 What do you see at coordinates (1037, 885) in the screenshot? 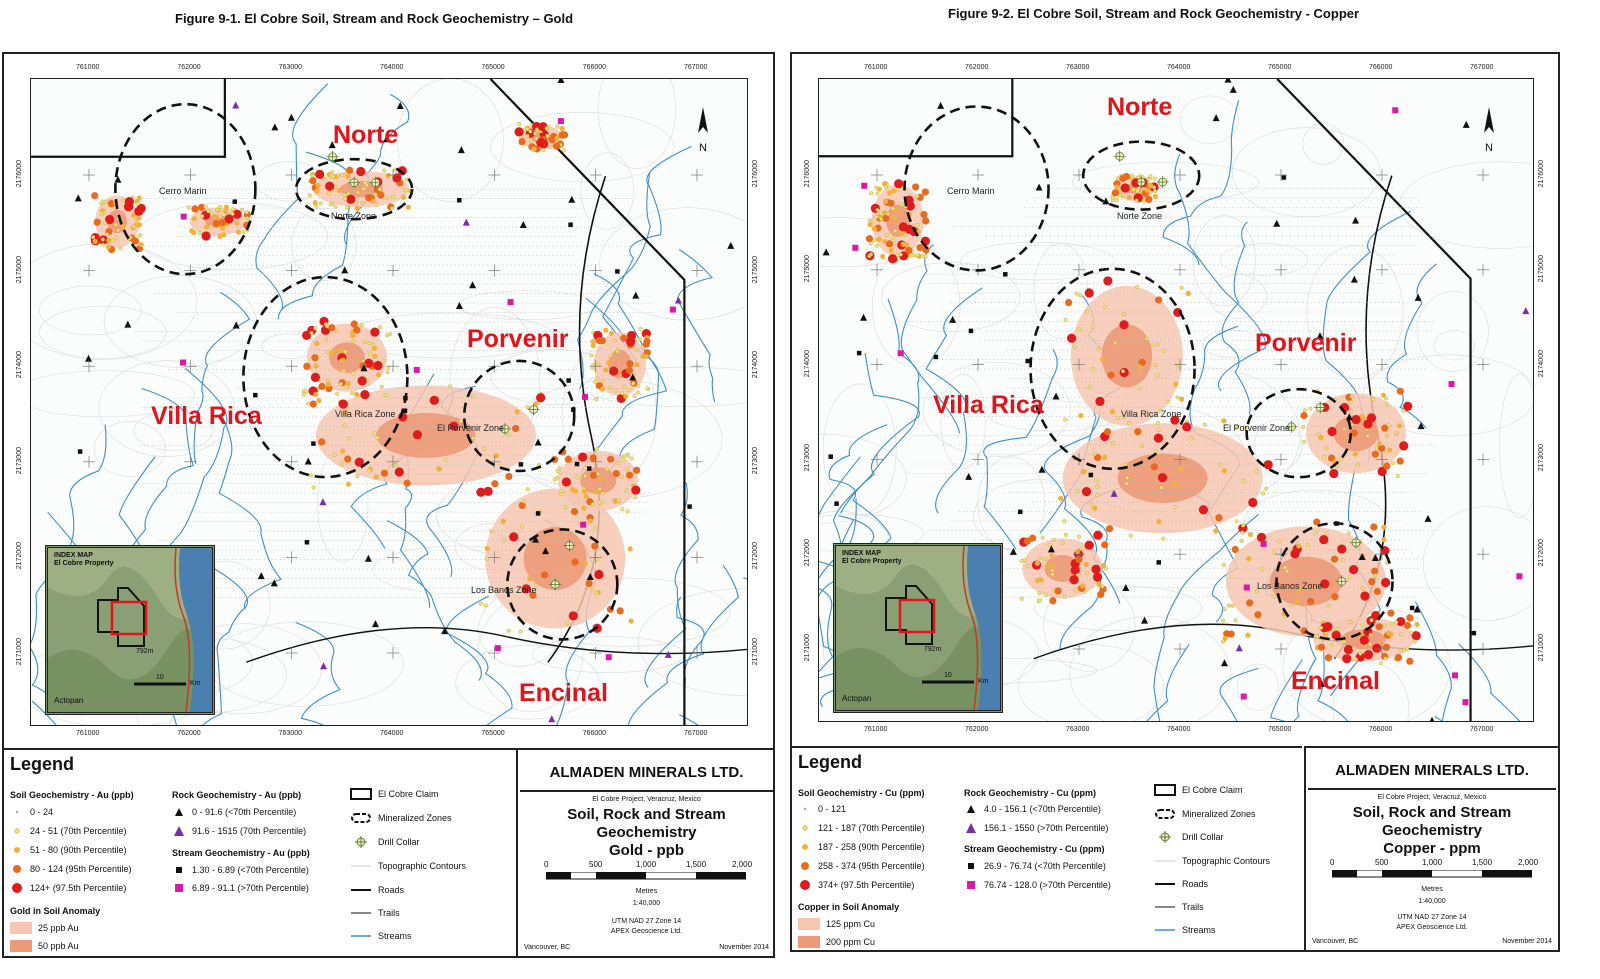
I see `legend-stream-item: 76.74 - 128.0 (>70th Percentile)` at bounding box center [1037, 885].